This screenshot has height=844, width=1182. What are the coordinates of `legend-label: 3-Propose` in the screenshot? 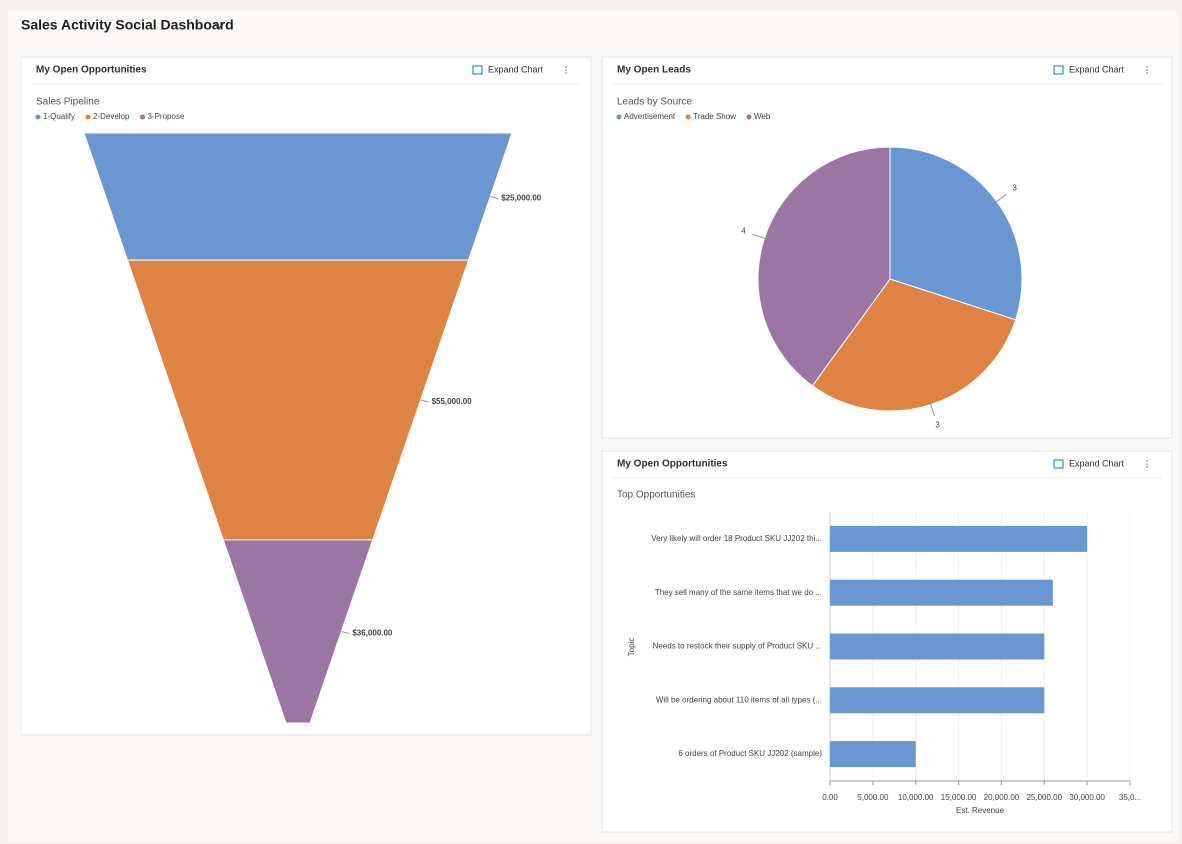 It's located at (165, 116).